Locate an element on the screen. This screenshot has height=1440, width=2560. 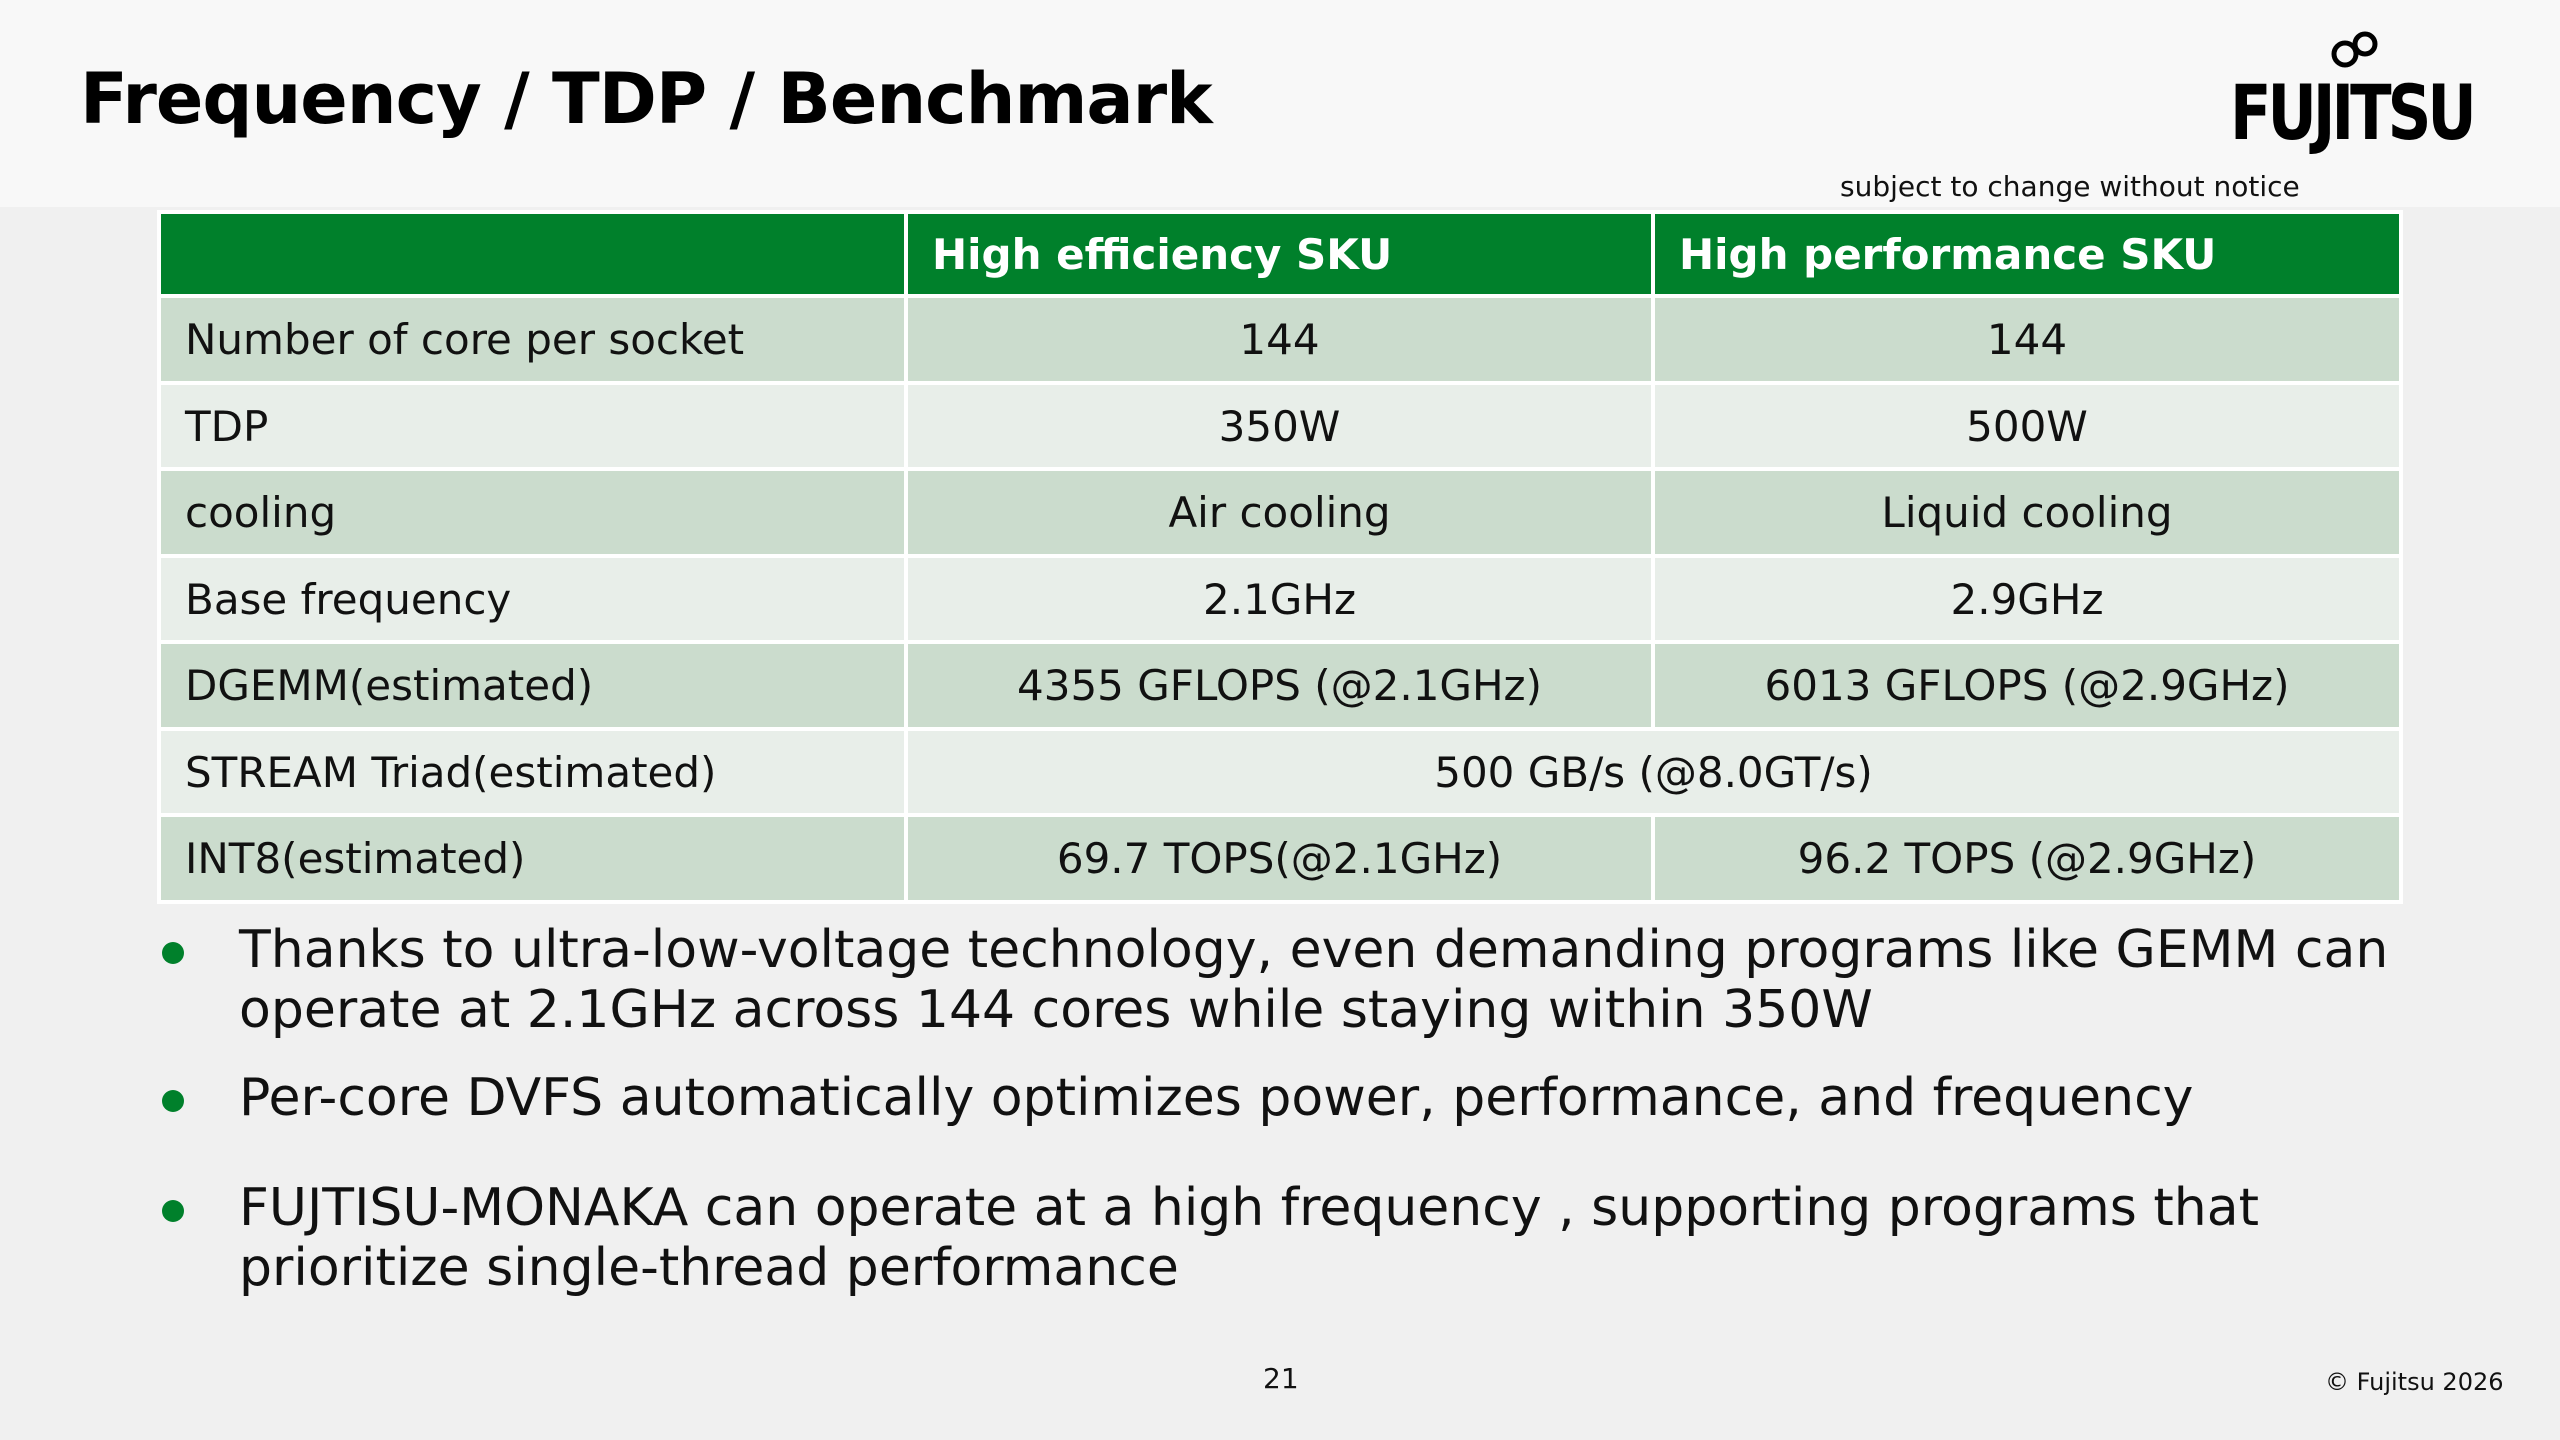
table-header-row: High efficiency SKU High performance SKU is located at coordinates (1280, 254).